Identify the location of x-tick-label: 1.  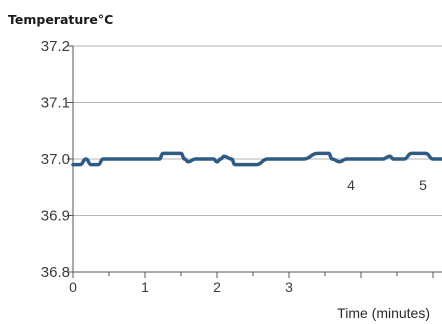
(145, 287).